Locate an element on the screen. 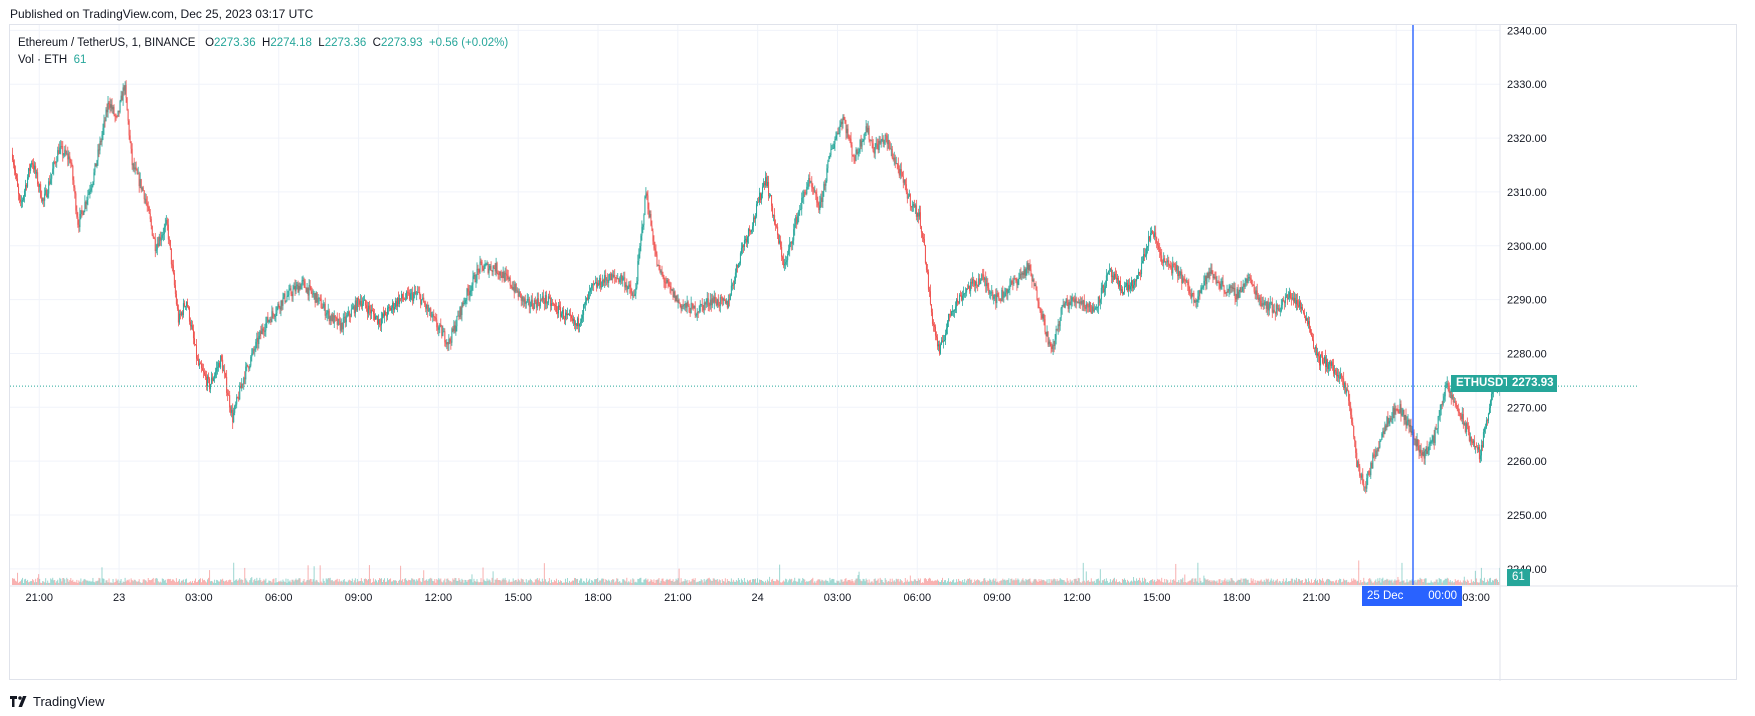  tradingview-logo: TradingView is located at coordinates (57, 701).